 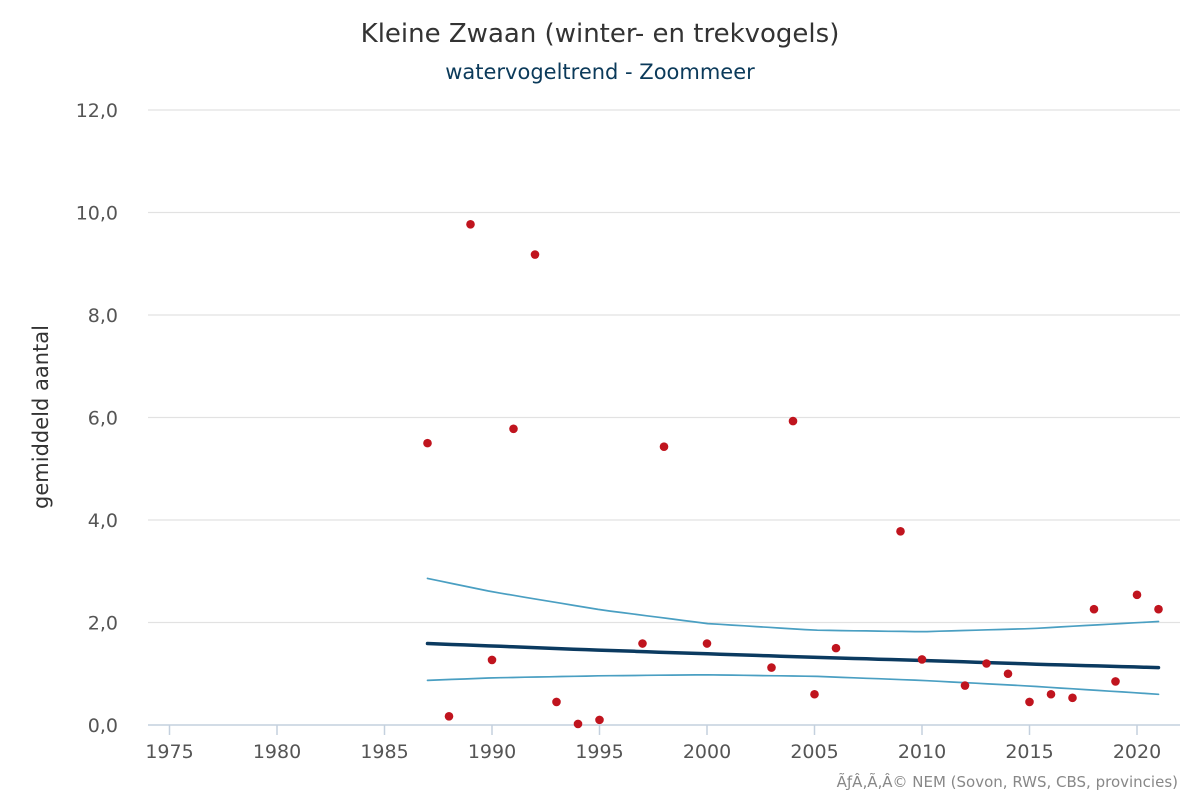 What do you see at coordinates (492, 752) in the screenshot?
I see `x-tick-label: 1990` at bounding box center [492, 752].